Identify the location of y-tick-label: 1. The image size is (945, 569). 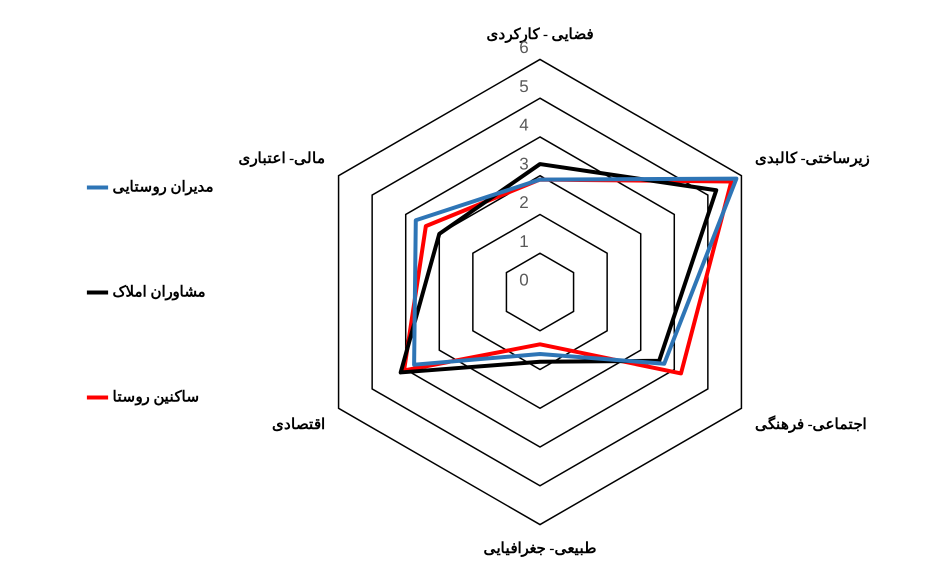
(524, 241).